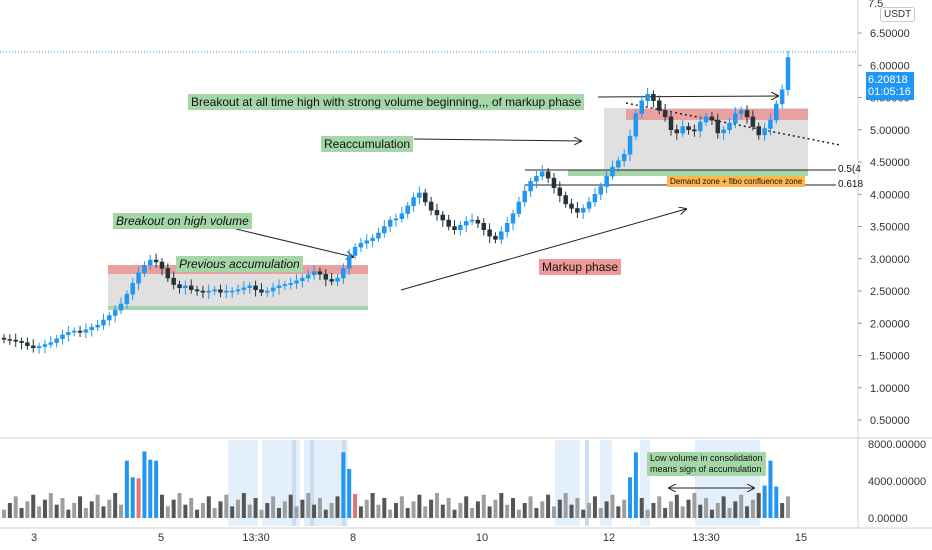 The width and height of the screenshot is (932, 550). Describe the element at coordinates (733, 124) in the screenshot. I see `trendline-dotted` at that location.